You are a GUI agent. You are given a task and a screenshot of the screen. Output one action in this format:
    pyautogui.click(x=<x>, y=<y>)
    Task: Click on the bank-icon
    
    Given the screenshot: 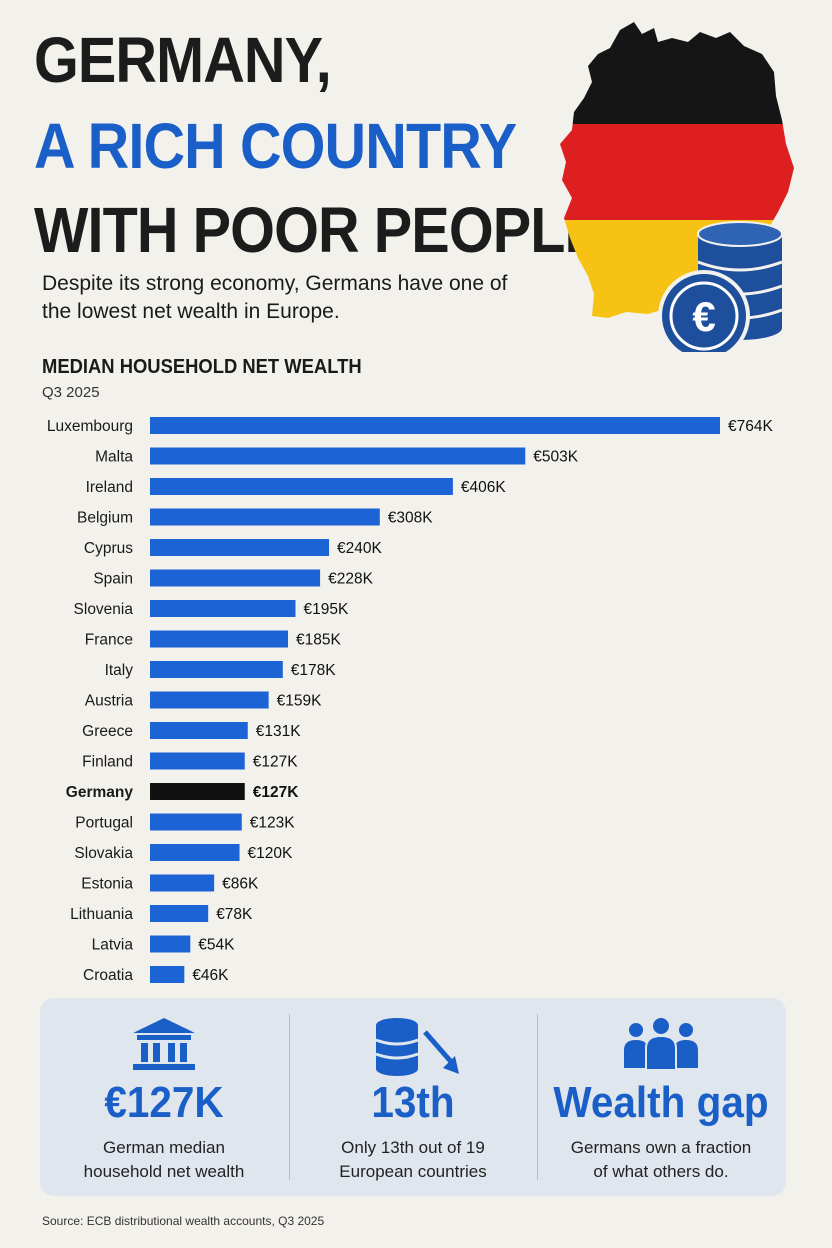 What is the action you would take?
    pyautogui.click(x=164, y=1044)
    